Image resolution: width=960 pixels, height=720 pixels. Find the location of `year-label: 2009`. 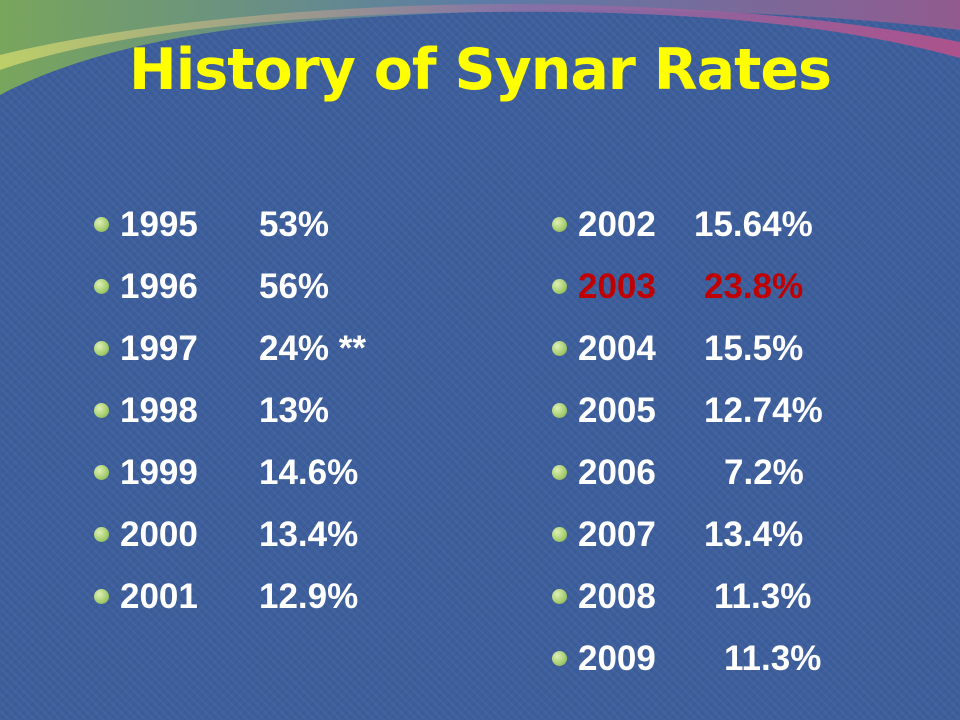

year-label: 2009 is located at coordinates (617, 658).